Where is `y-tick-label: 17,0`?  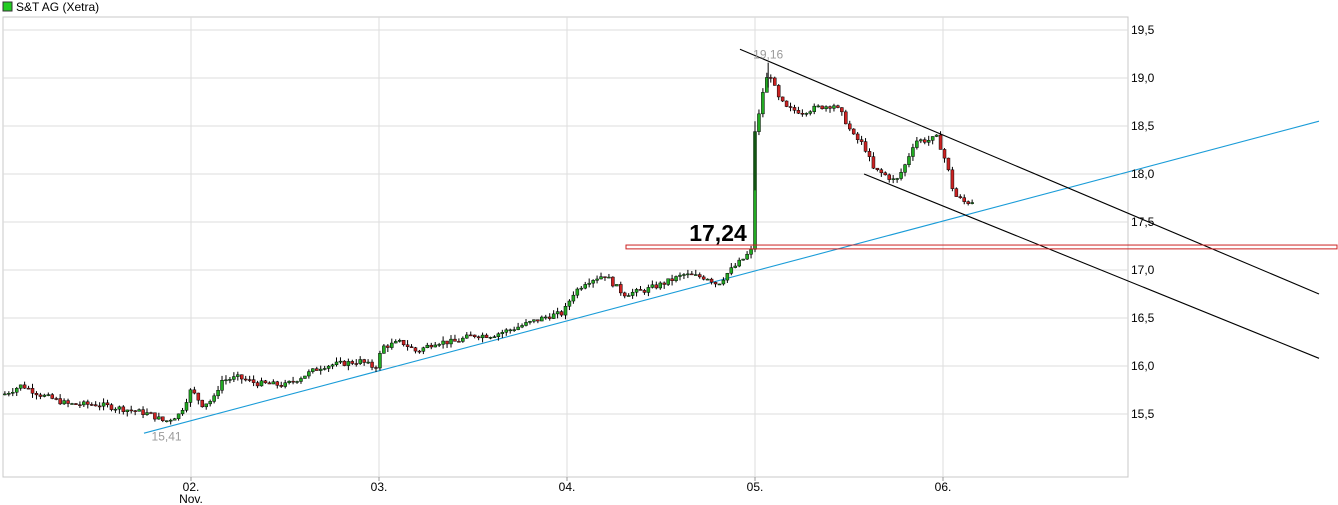
y-tick-label: 17,0 is located at coordinates (1143, 270).